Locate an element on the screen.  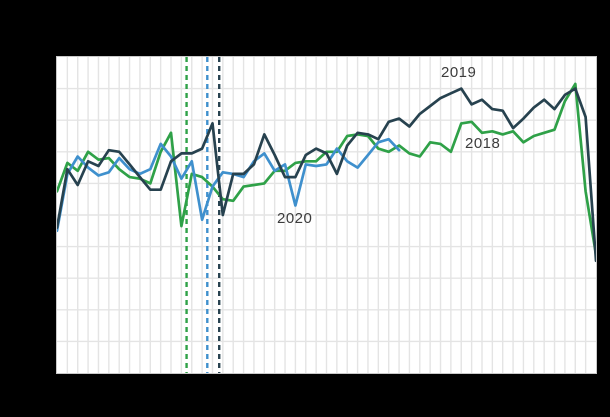
series-line-2020 is located at coordinates (229, 185).